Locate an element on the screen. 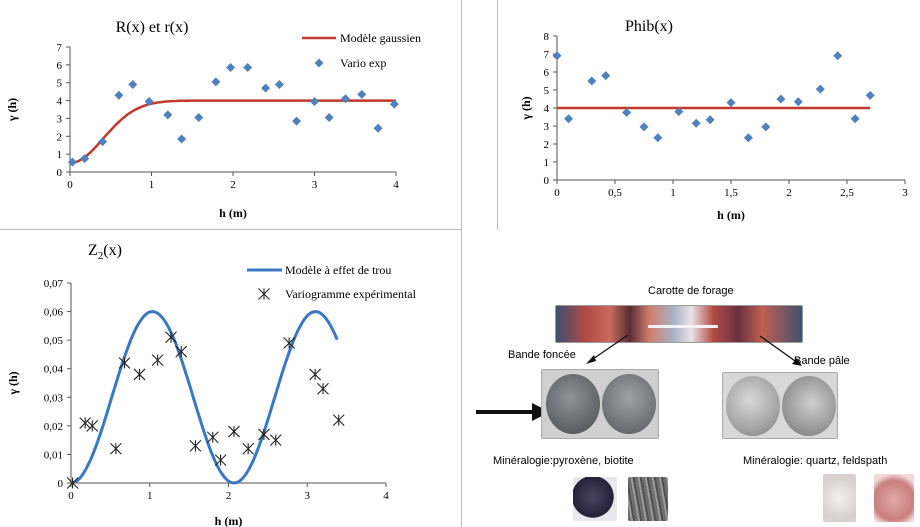 This screenshot has height=527, width=920. y-tick-label: 0 is located at coordinates (61, 484).